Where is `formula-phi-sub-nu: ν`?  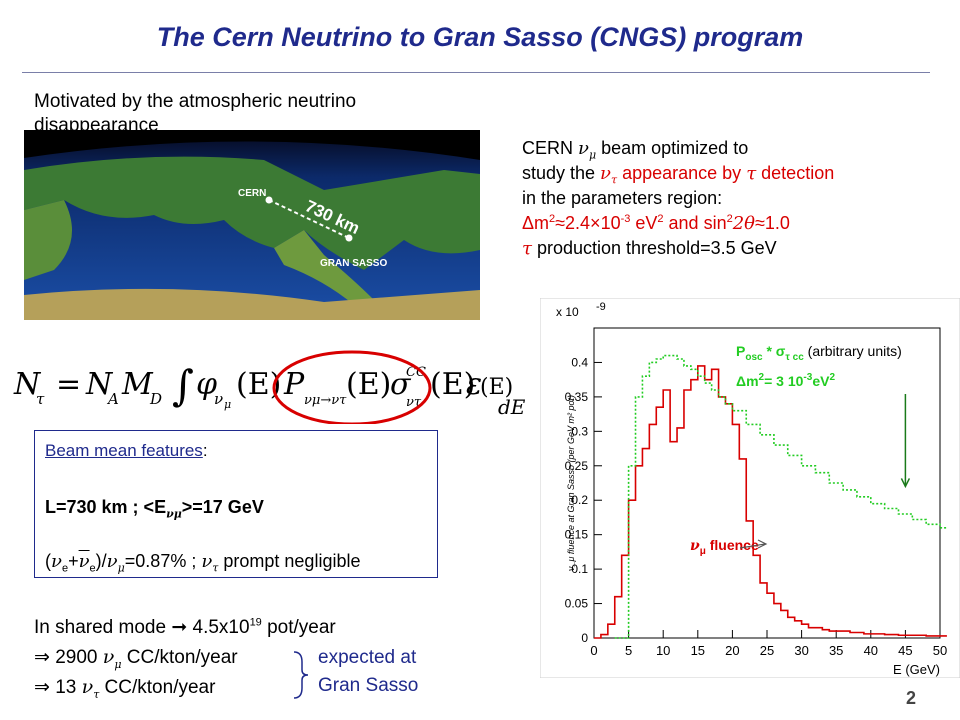
formula-phi-sub-nu: ν is located at coordinates (218, 399).